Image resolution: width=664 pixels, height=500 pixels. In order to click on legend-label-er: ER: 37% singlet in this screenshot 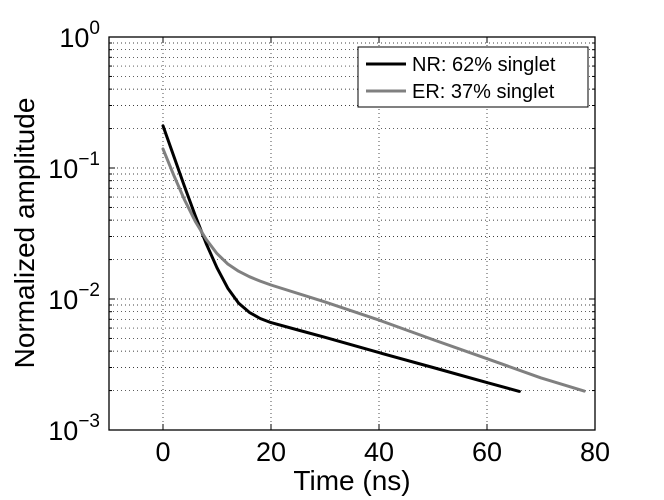, I will do `click(483, 92)`.